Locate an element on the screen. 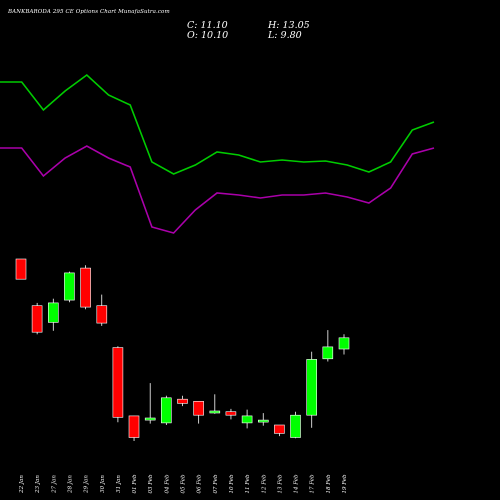 The height and width of the screenshot is (500, 500). candle-04-feb is located at coordinates (166, 410).